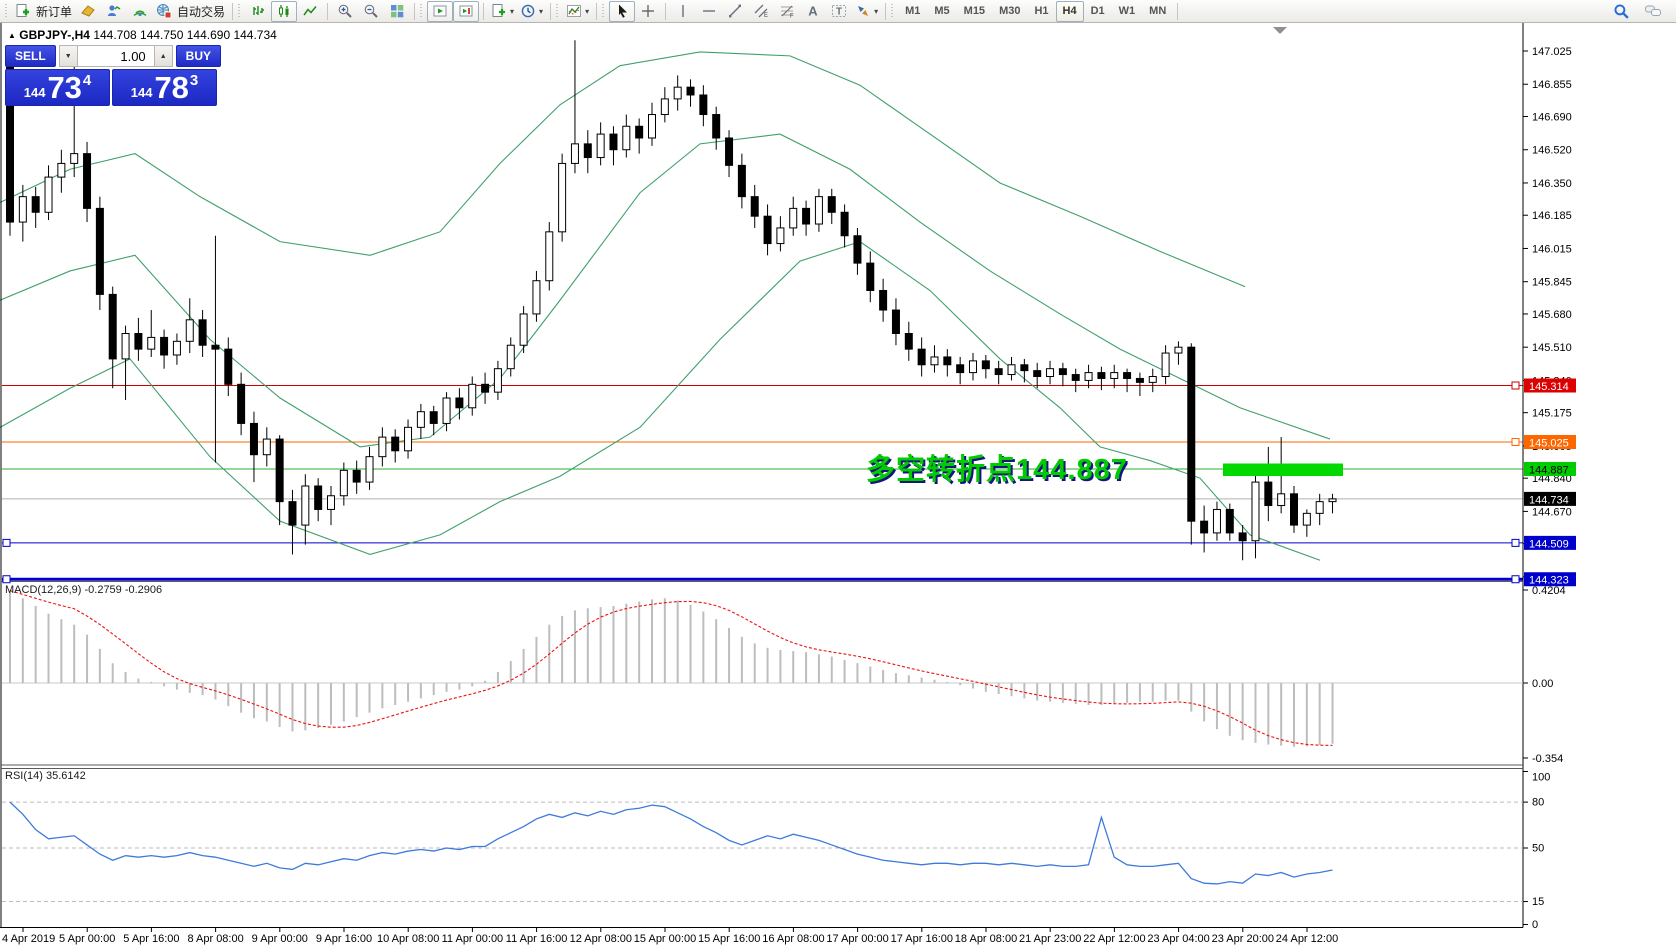 The height and width of the screenshot is (945, 1676). I want to click on timeframe-H1: H1, so click(1041, 10).